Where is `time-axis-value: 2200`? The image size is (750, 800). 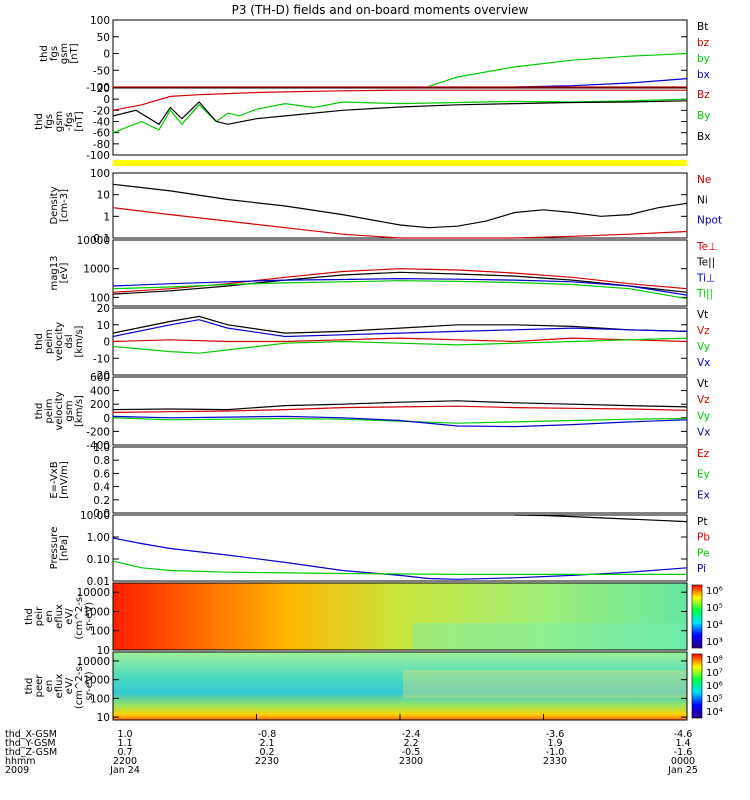
time-axis-value: 2200 is located at coordinates (125, 761).